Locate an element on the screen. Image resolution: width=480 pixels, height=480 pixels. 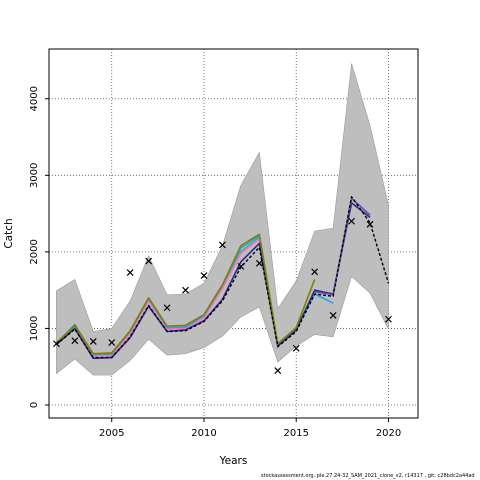
y-tick-label: 4000 is located at coordinates (34, 98).